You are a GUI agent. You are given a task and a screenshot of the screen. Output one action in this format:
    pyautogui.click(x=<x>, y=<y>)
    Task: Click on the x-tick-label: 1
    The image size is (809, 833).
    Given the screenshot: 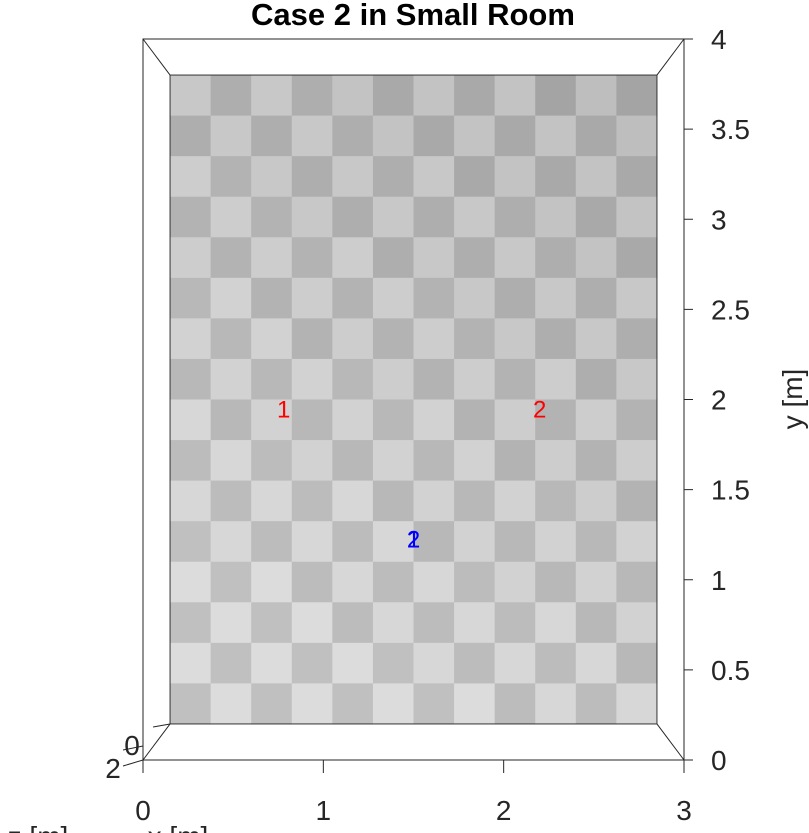 What is the action you would take?
    pyautogui.click(x=324, y=810)
    